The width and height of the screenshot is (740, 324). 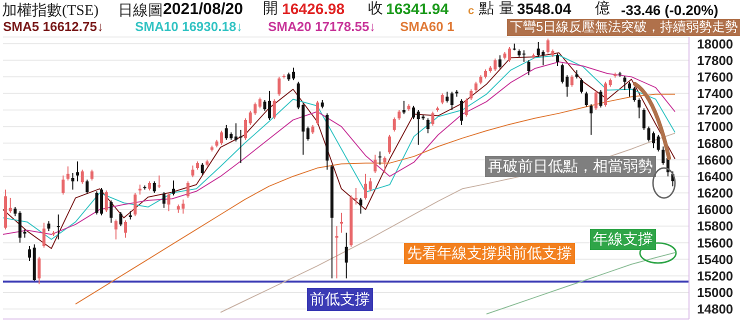 What do you see at coordinates (471, 11) in the screenshot?
I see `text: c` at bounding box center [471, 11].